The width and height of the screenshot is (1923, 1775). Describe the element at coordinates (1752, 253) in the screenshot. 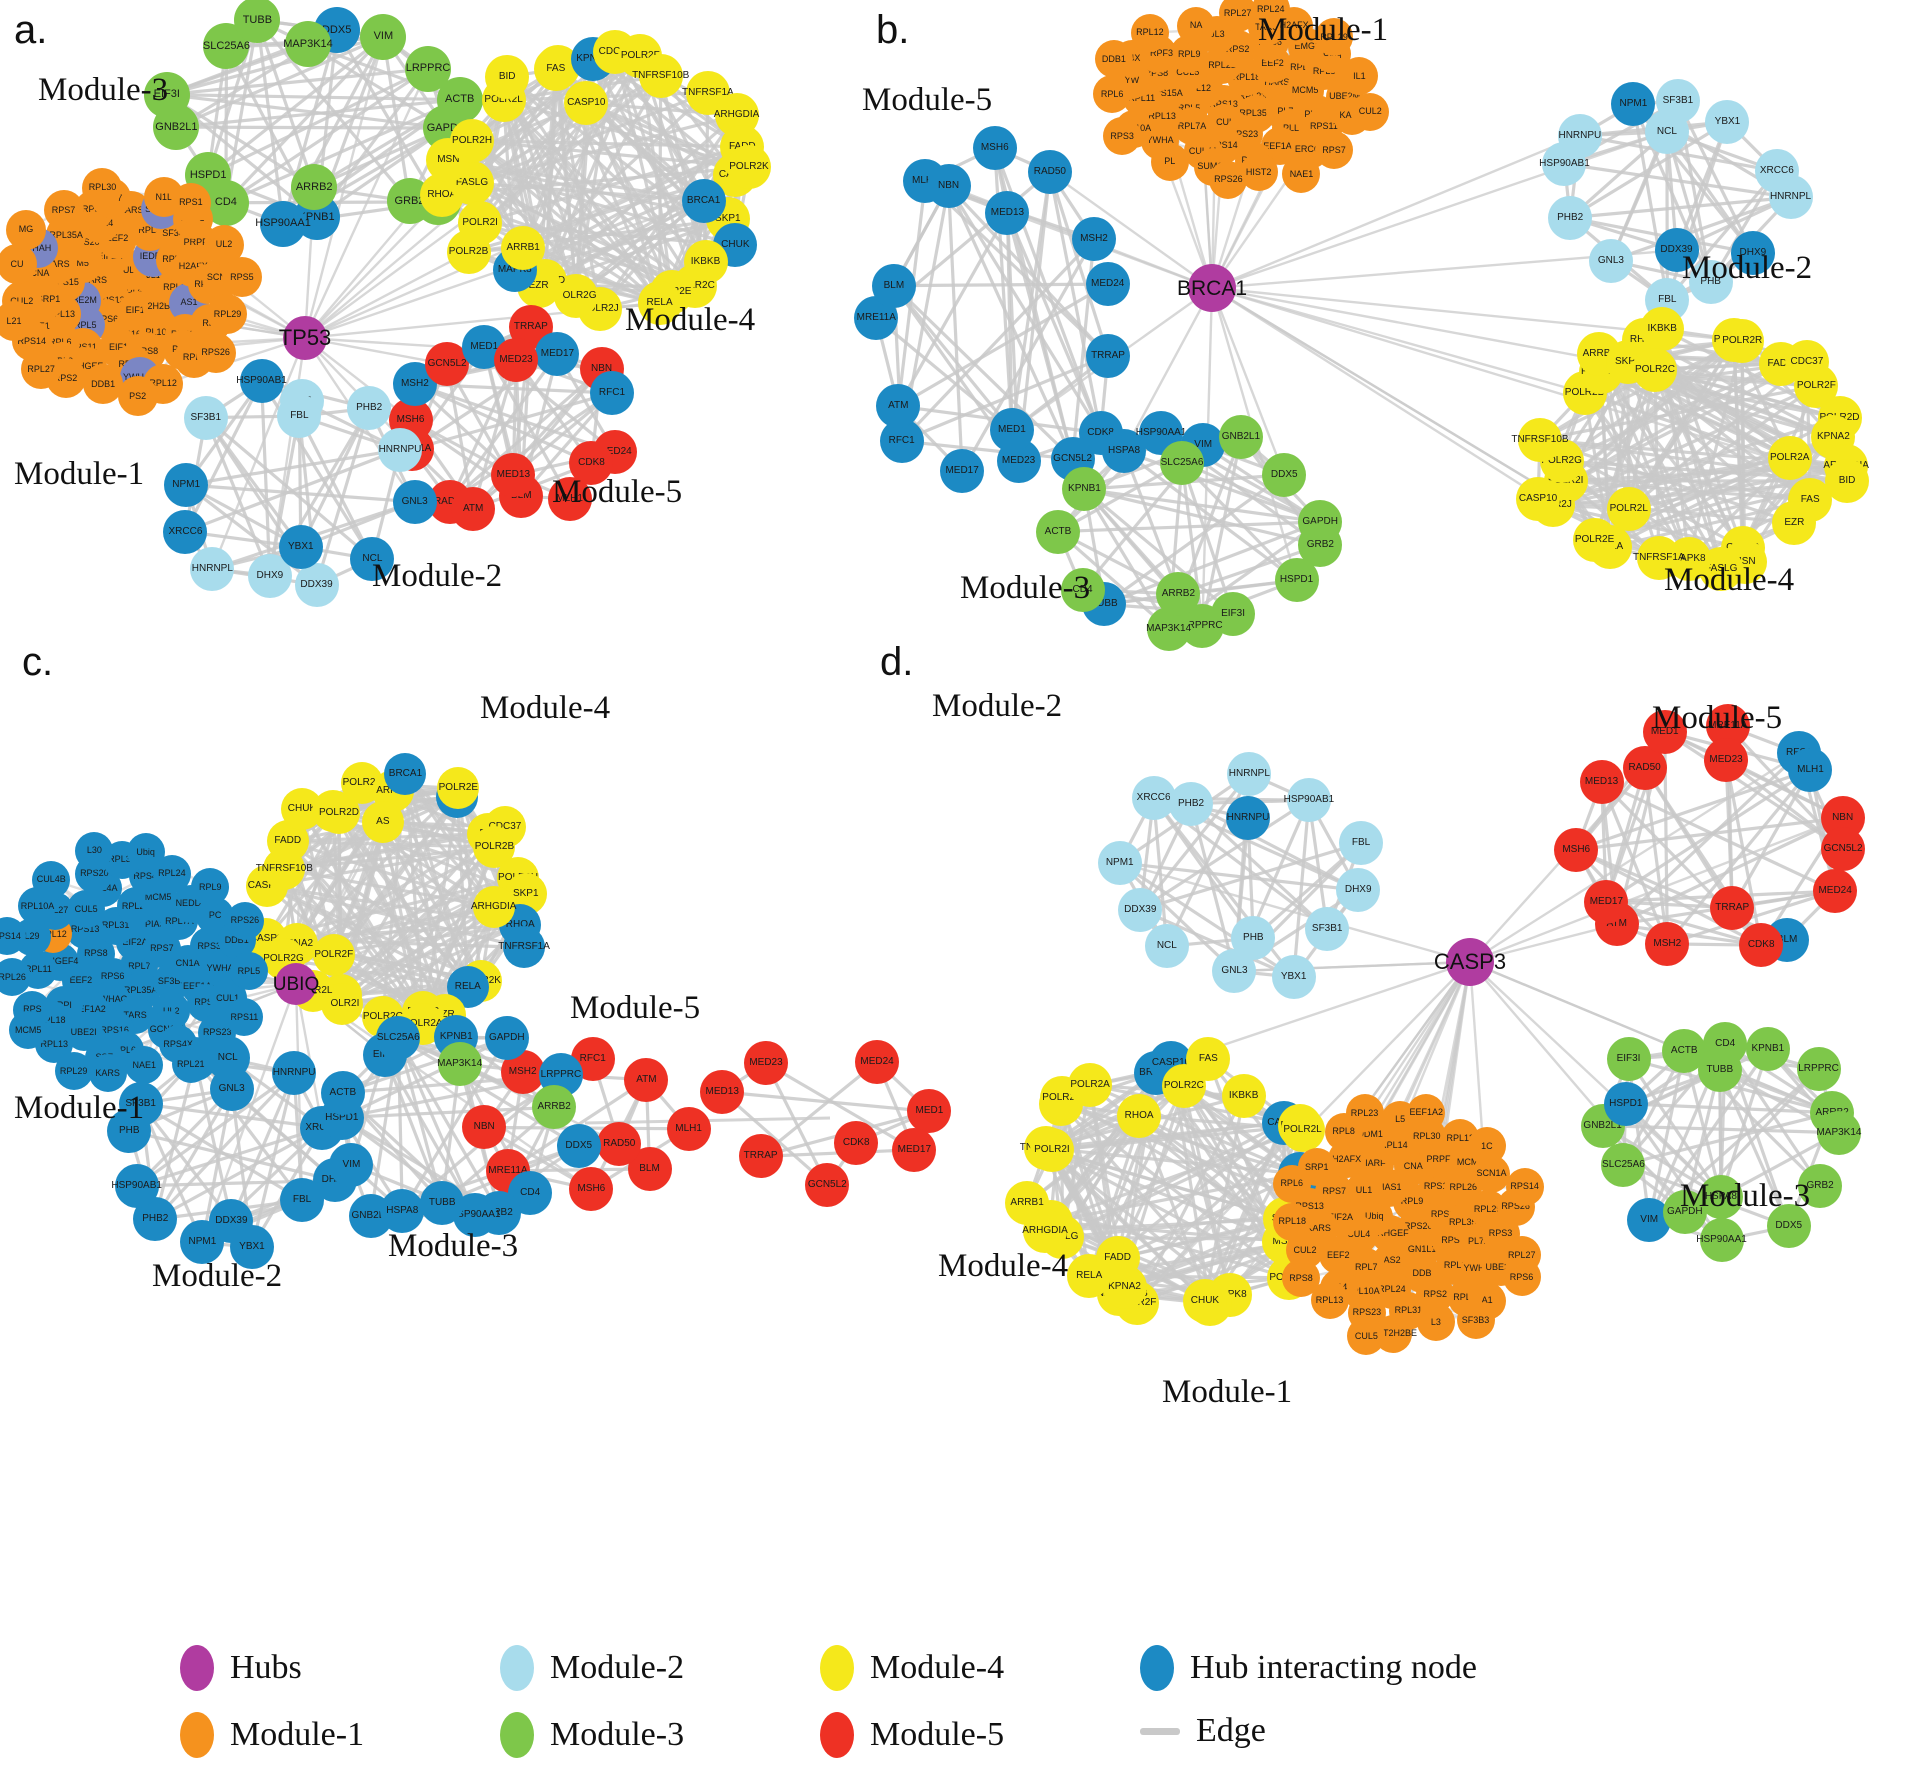

I see `gene-node-dhx9: DHX9` at that location.